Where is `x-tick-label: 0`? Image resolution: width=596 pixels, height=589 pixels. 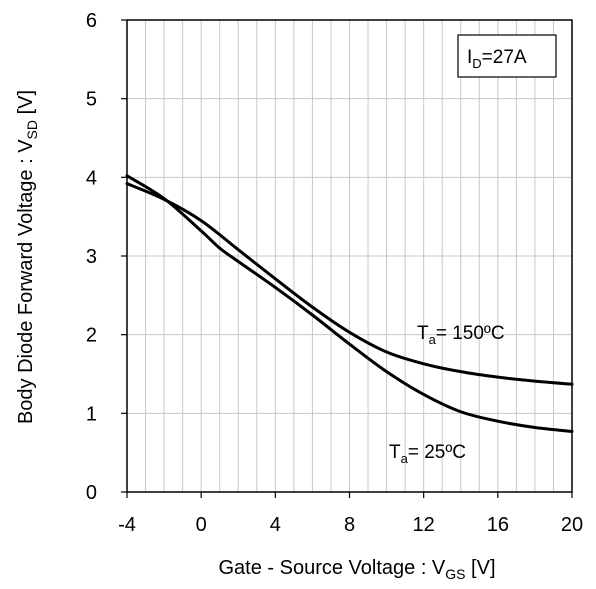
x-tick-label: 0 is located at coordinates (201, 525).